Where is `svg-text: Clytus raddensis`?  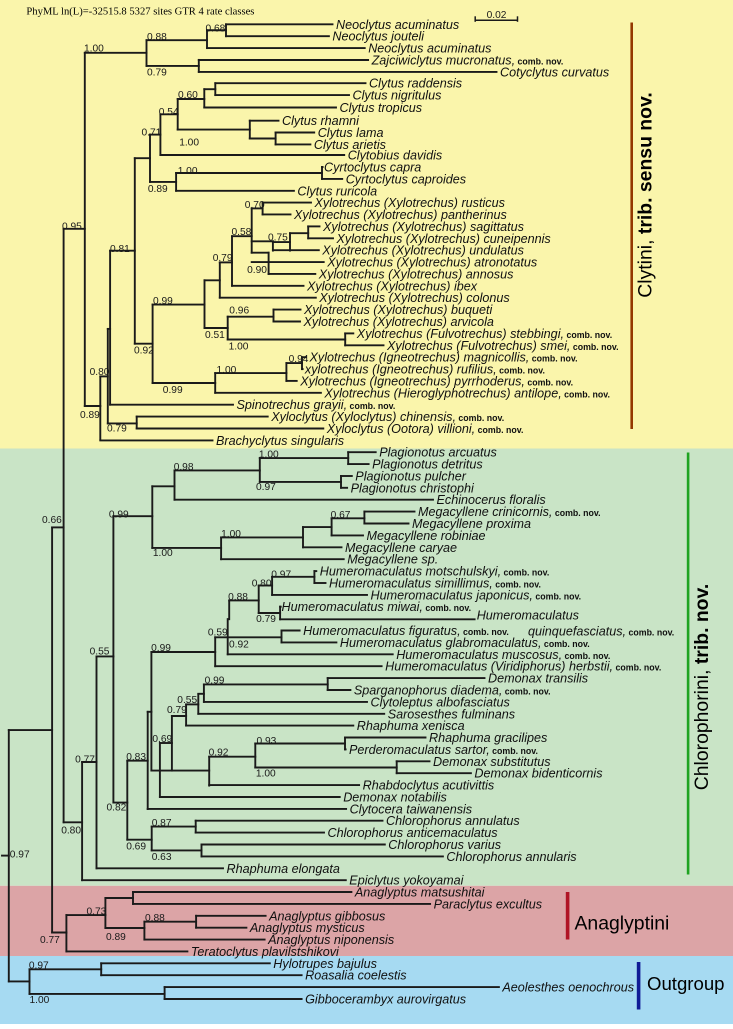 svg-text: Clytus raddensis is located at coordinates (416, 84).